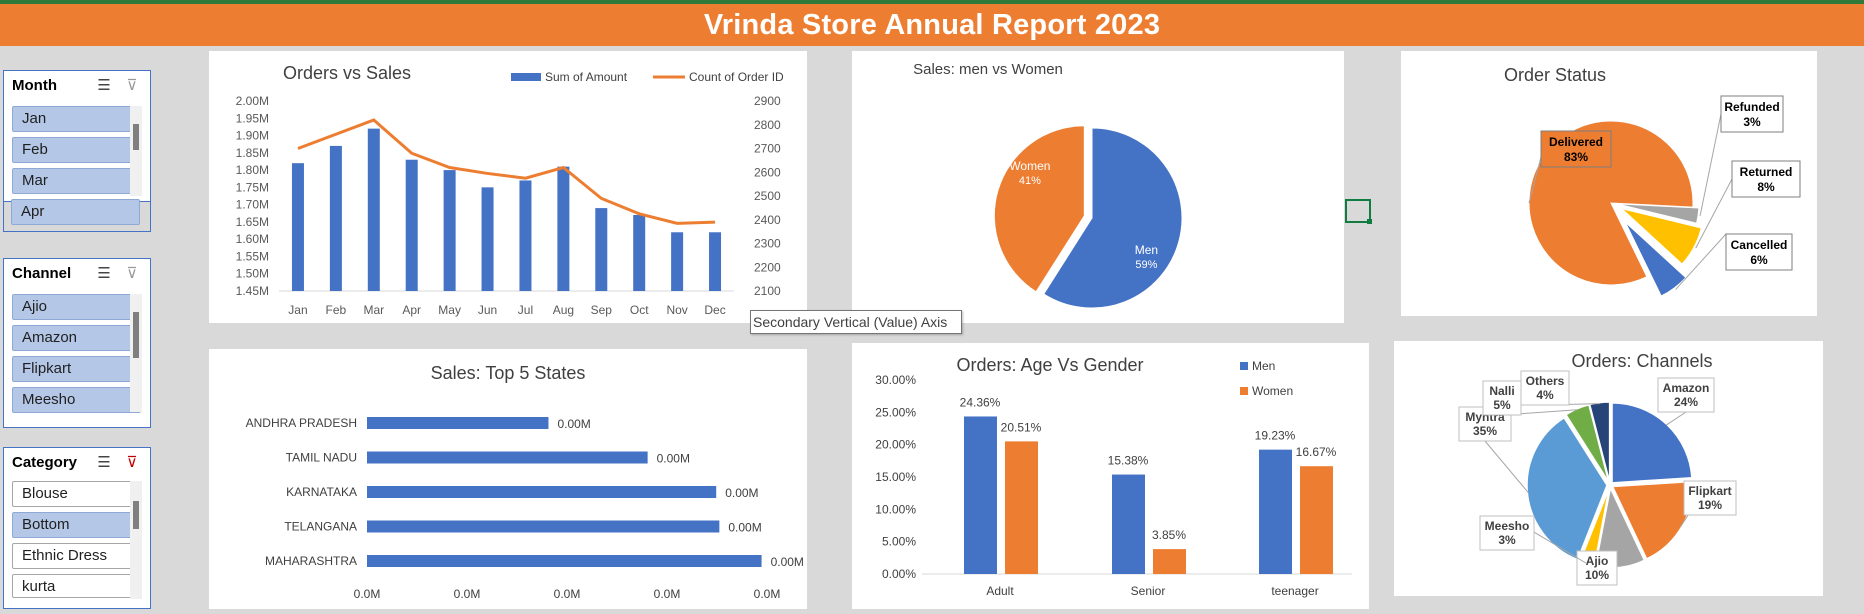  What do you see at coordinates (76, 150) in the screenshot?
I see `slicer-item: Feb` at bounding box center [76, 150].